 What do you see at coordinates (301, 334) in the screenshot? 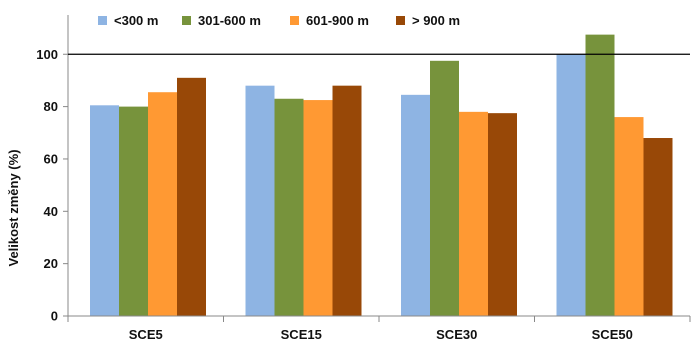
I see `x-tick-label: SCE15` at bounding box center [301, 334].